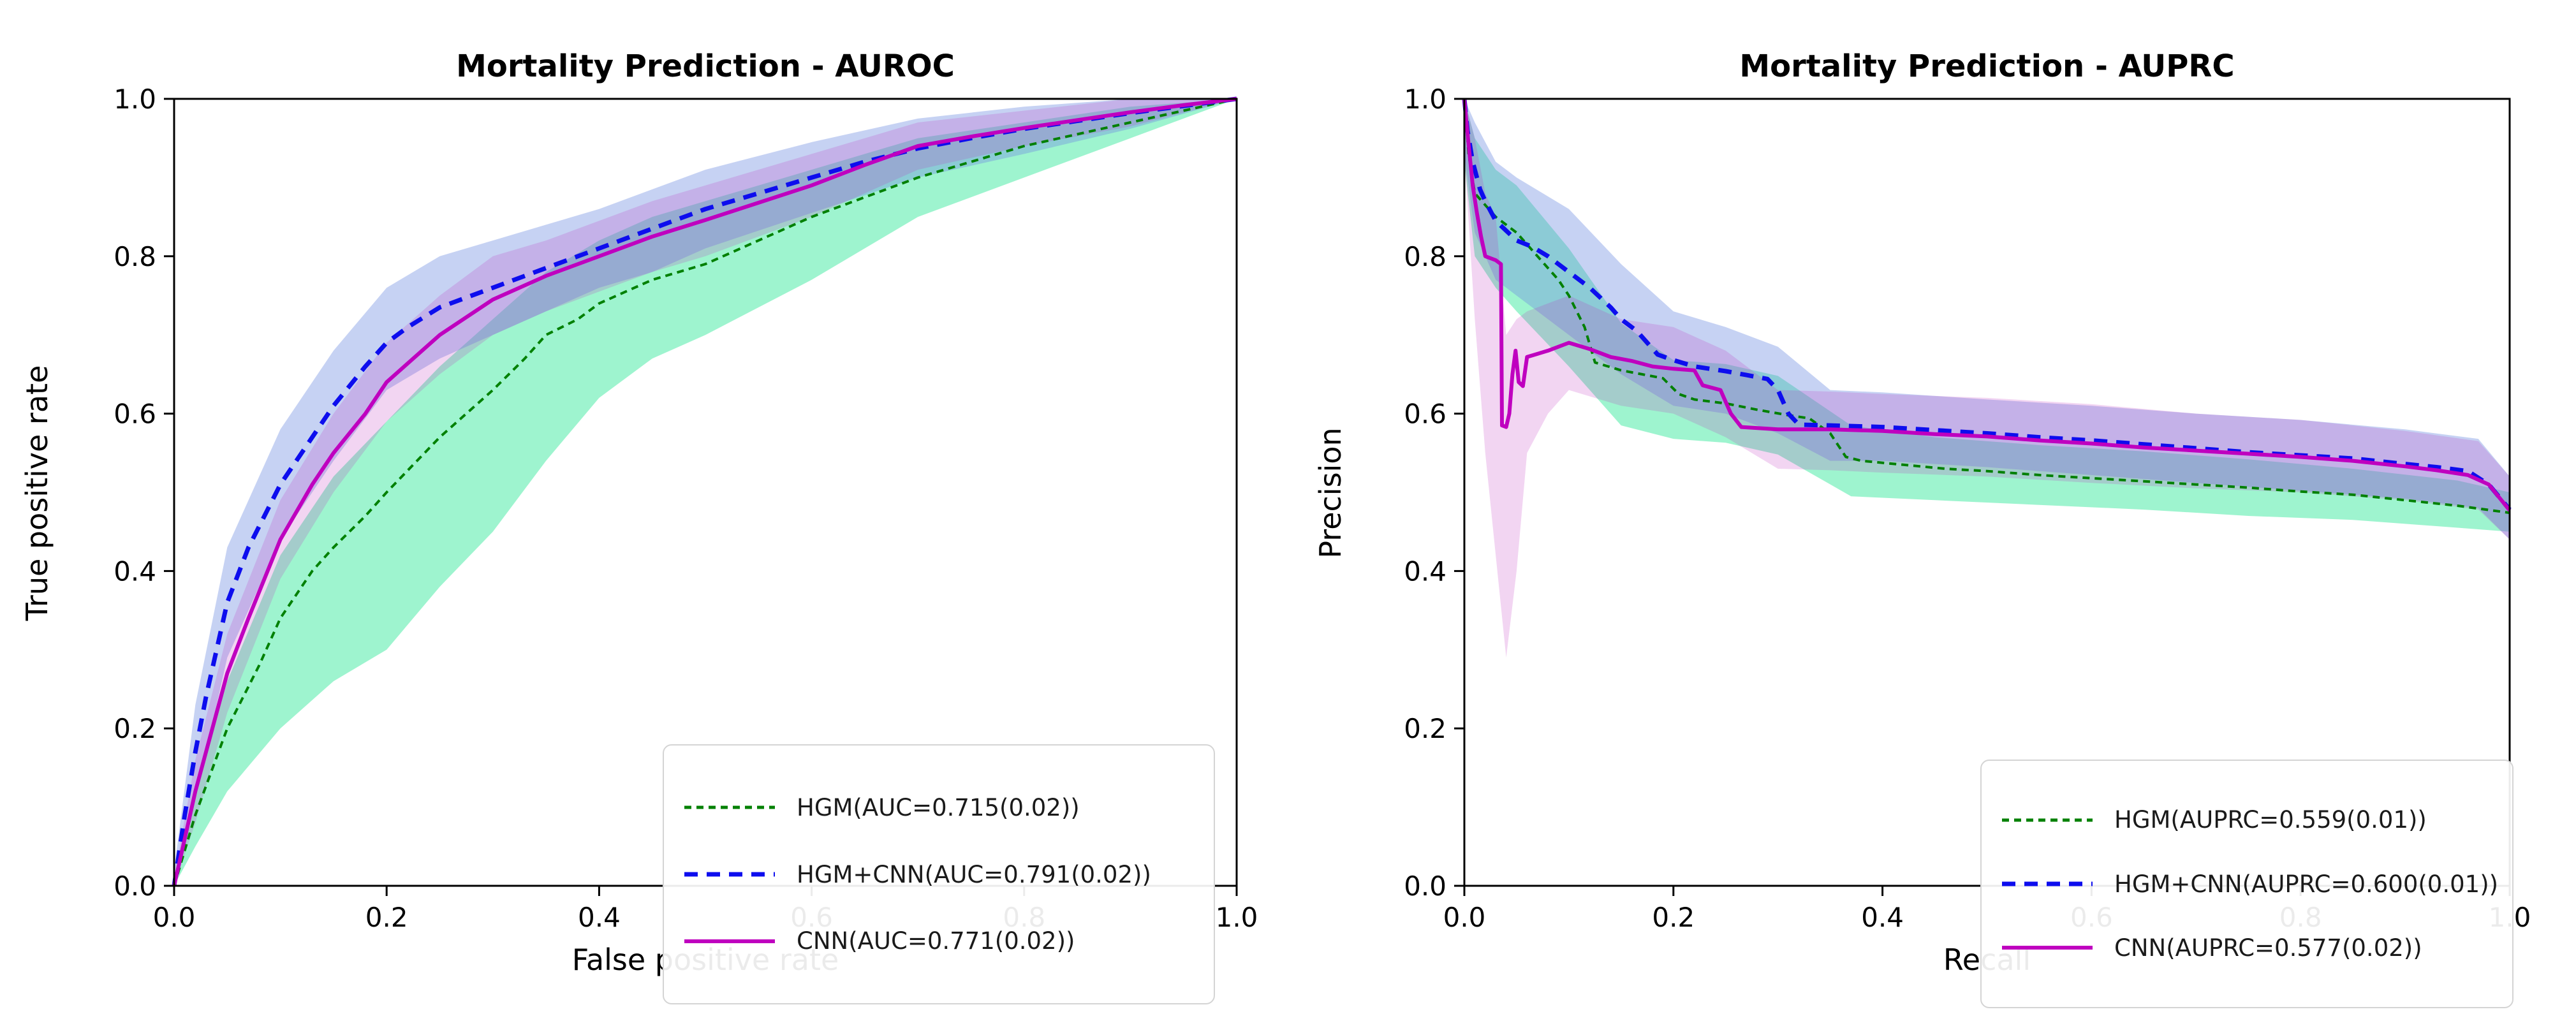 The width and height of the screenshot is (2576, 1021). What do you see at coordinates (1330, 493) in the screenshot?
I see `auprc-ylabel: Precision` at bounding box center [1330, 493].